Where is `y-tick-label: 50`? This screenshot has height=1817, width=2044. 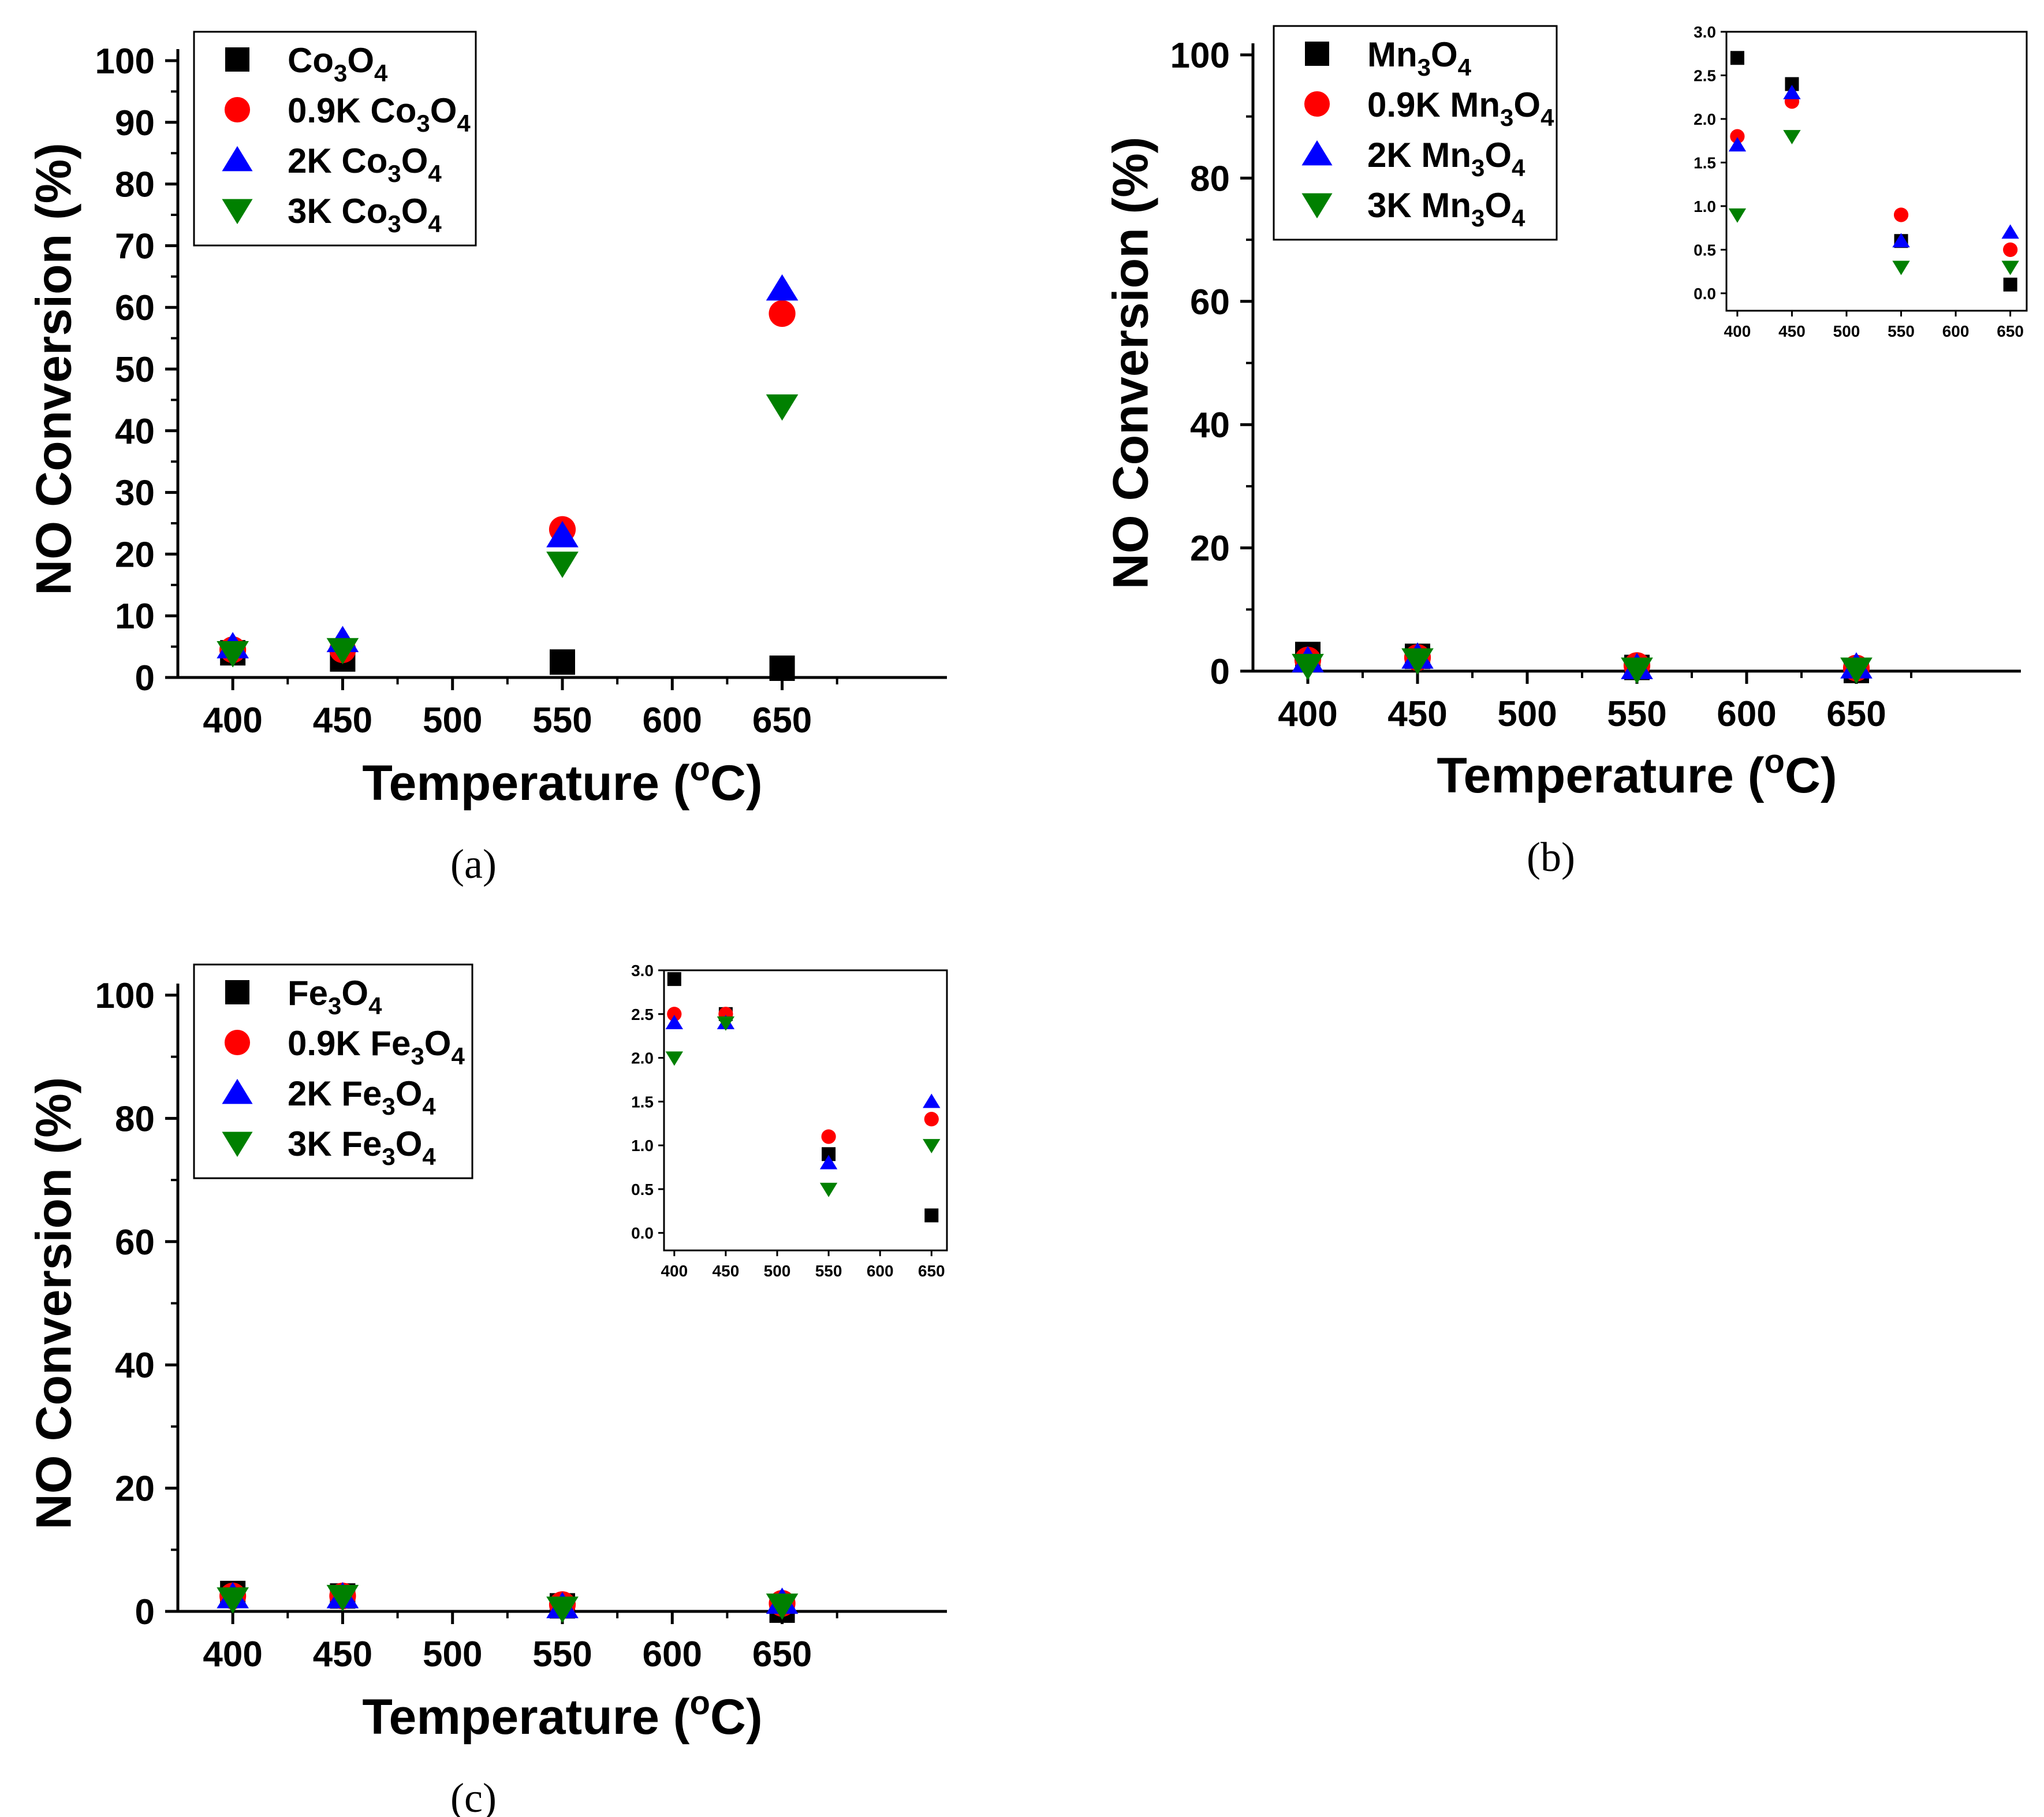
y-tick-label: 50 is located at coordinates (135, 370).